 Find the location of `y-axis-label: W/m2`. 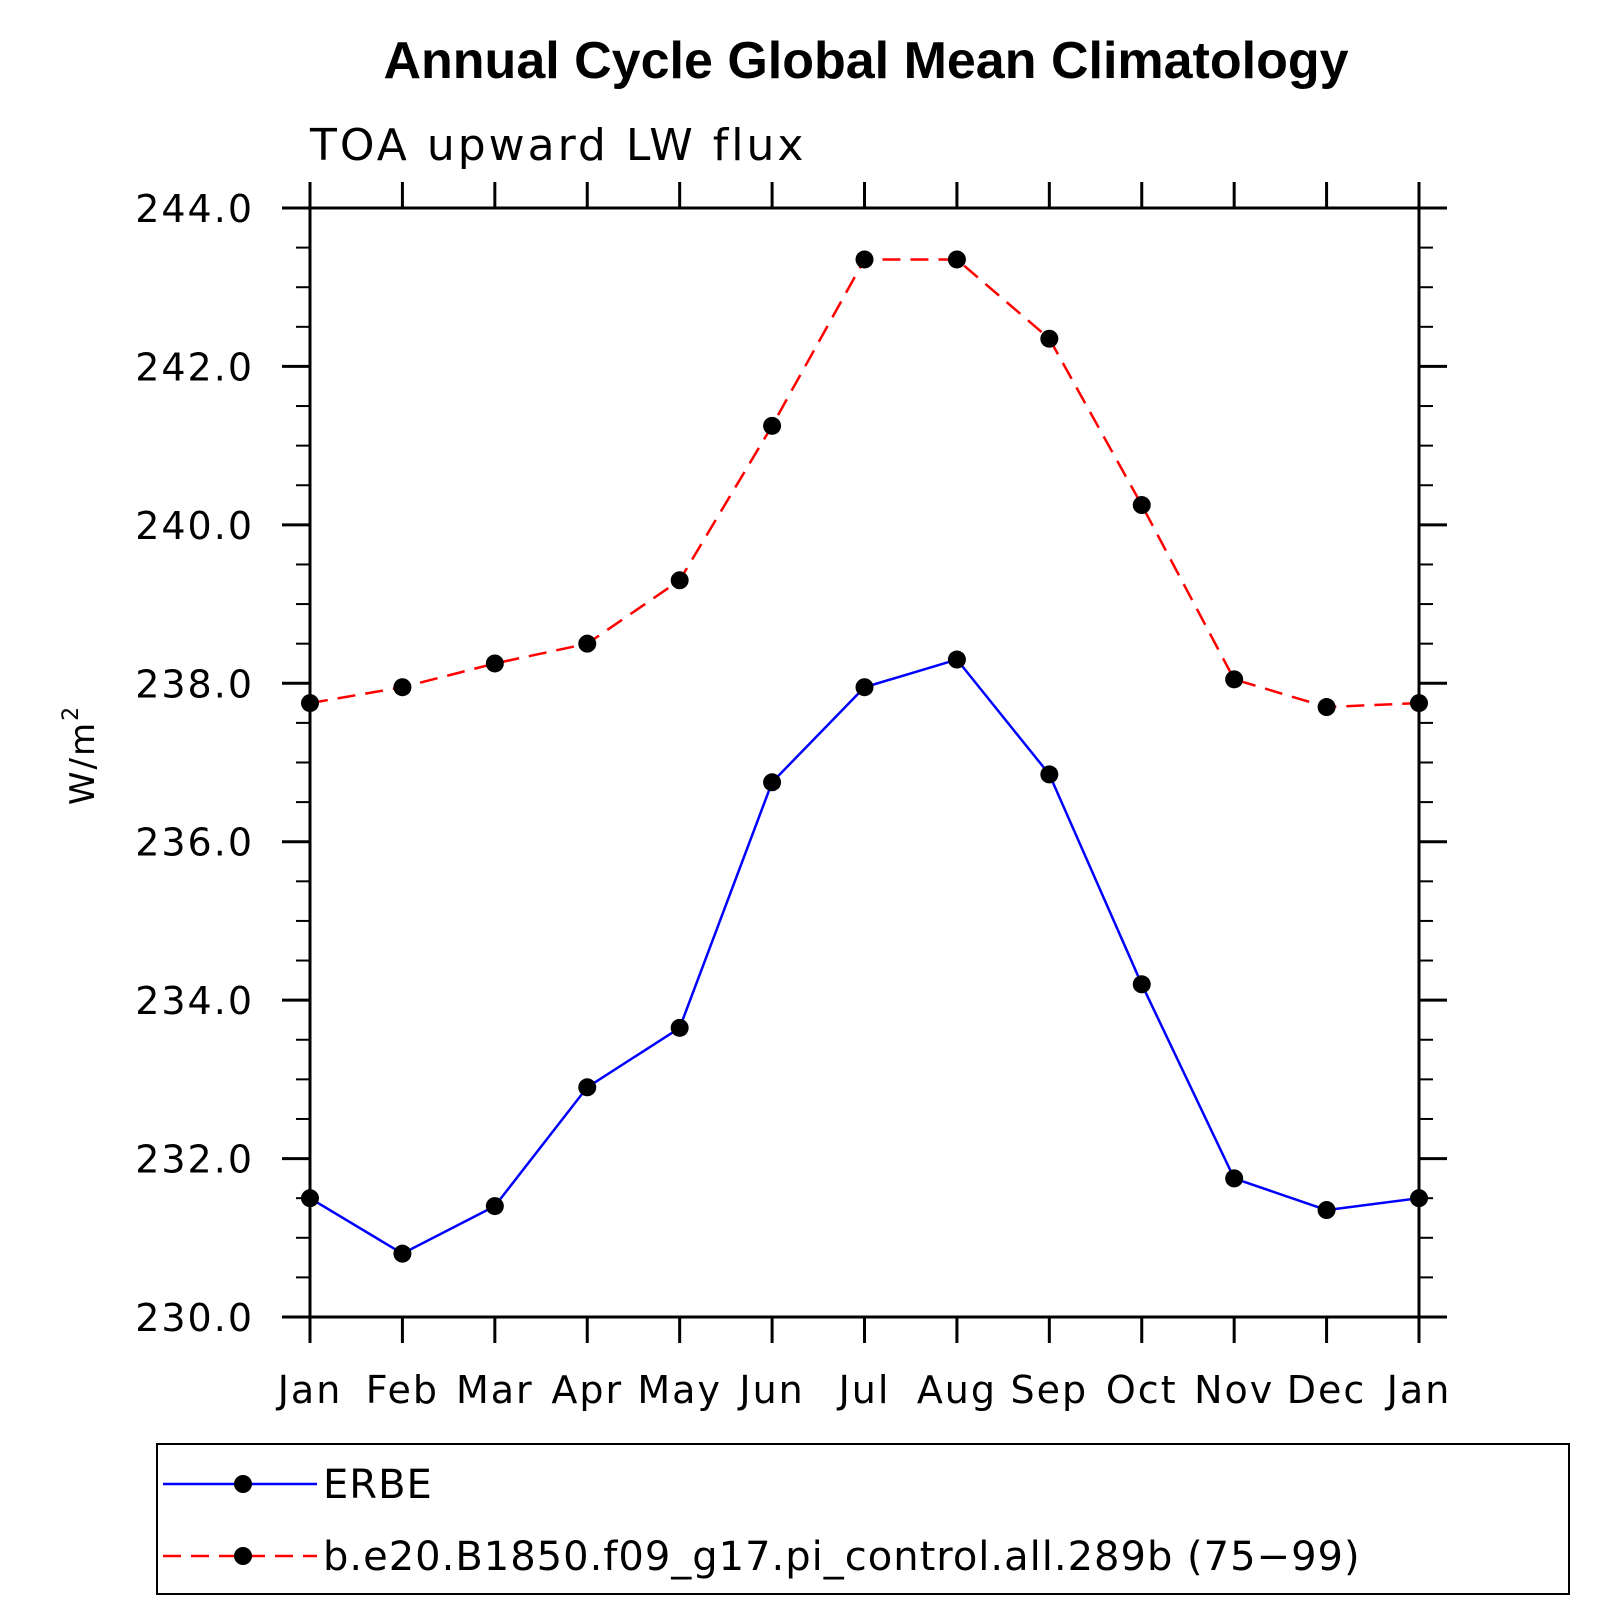

y-axis-label: W/m2 is located at coordinates (81, 755).